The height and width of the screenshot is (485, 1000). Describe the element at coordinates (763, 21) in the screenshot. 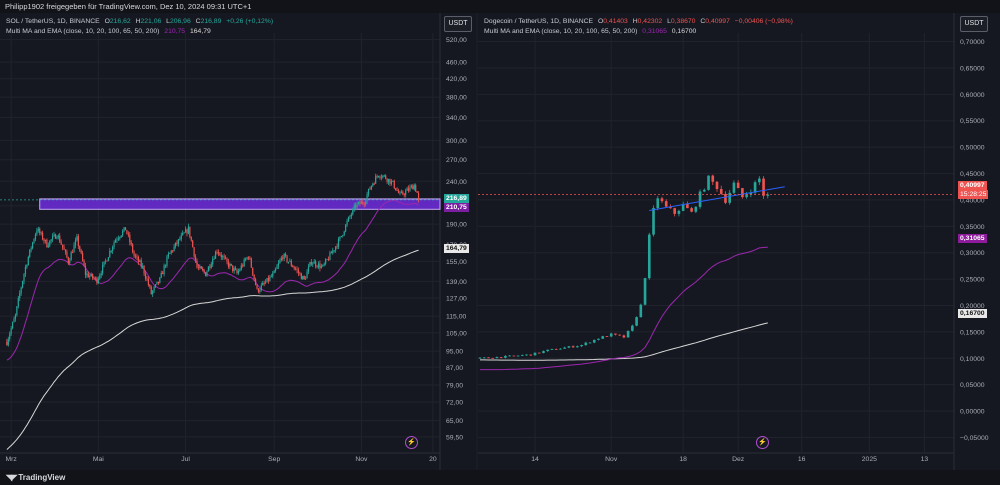

I see `doge-change: −0,00406 (−0,98%)` at that location.